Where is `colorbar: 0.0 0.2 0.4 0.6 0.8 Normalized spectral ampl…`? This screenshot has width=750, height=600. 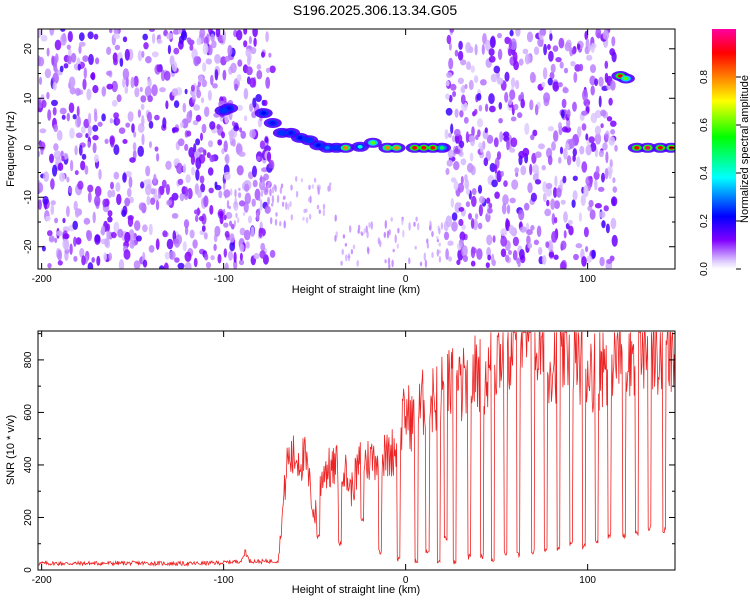
colorbar: 0.0 0.2 0.4 0.6 0.8 Normalized spectral ampl… is located at coordinates (724, 152).